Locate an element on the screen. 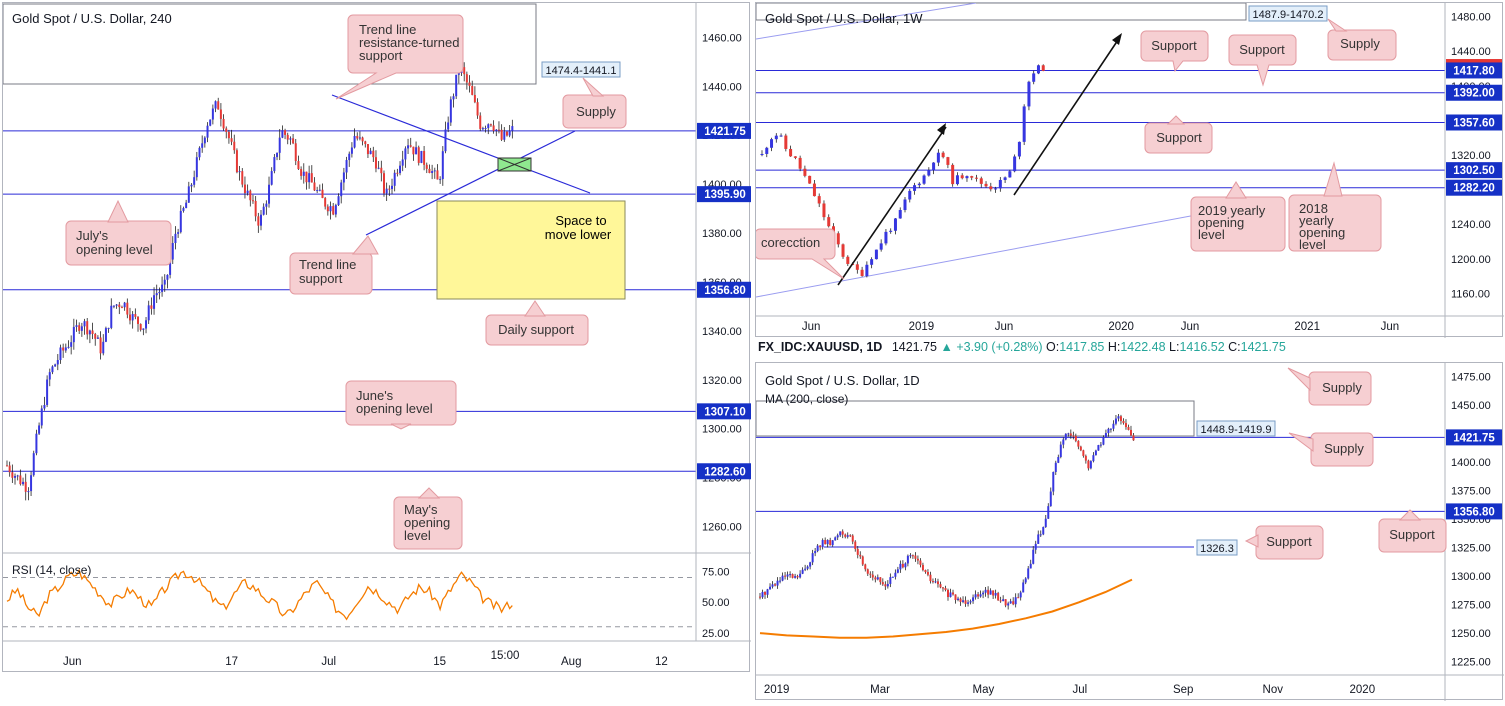 This screenshot has width=1505, height=706. ohlc-price: 1421.75 is located at coordinates (914, 347).